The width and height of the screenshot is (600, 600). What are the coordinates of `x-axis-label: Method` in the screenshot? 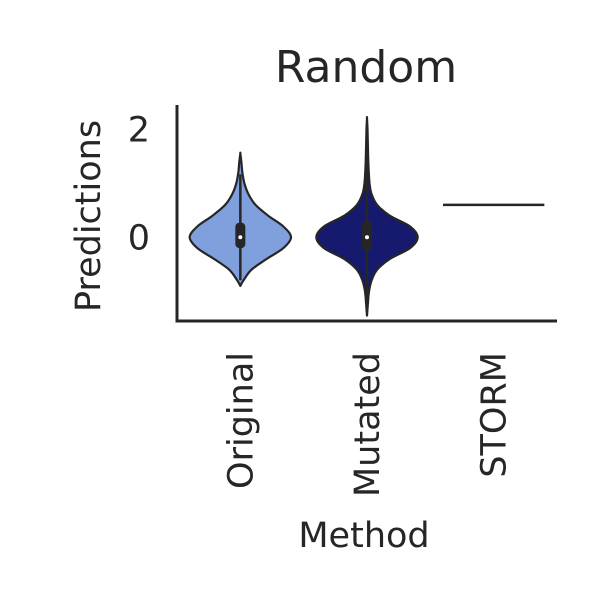 It's located at (363, 536).